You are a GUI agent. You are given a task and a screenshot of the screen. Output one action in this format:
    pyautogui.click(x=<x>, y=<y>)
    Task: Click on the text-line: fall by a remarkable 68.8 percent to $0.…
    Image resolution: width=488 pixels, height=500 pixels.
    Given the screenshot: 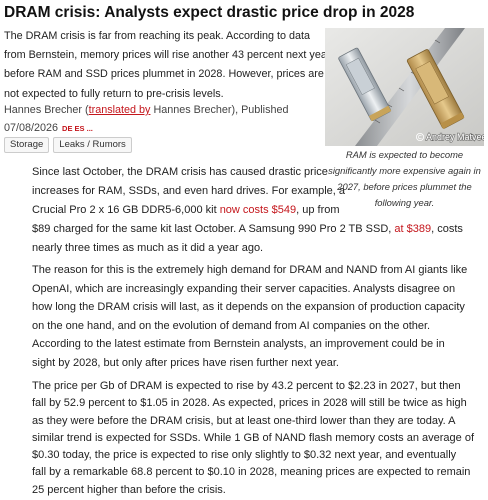 What is the action you would take?
    pyautogui.click(x=251, y=472)
    